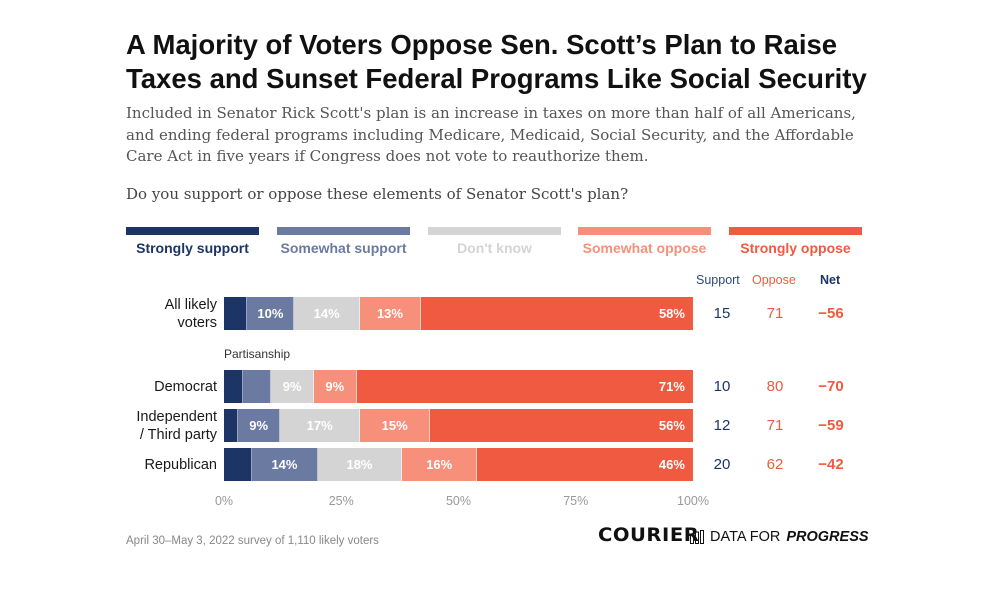  I want to click on bar-segment: 13%, so click(390, 313).